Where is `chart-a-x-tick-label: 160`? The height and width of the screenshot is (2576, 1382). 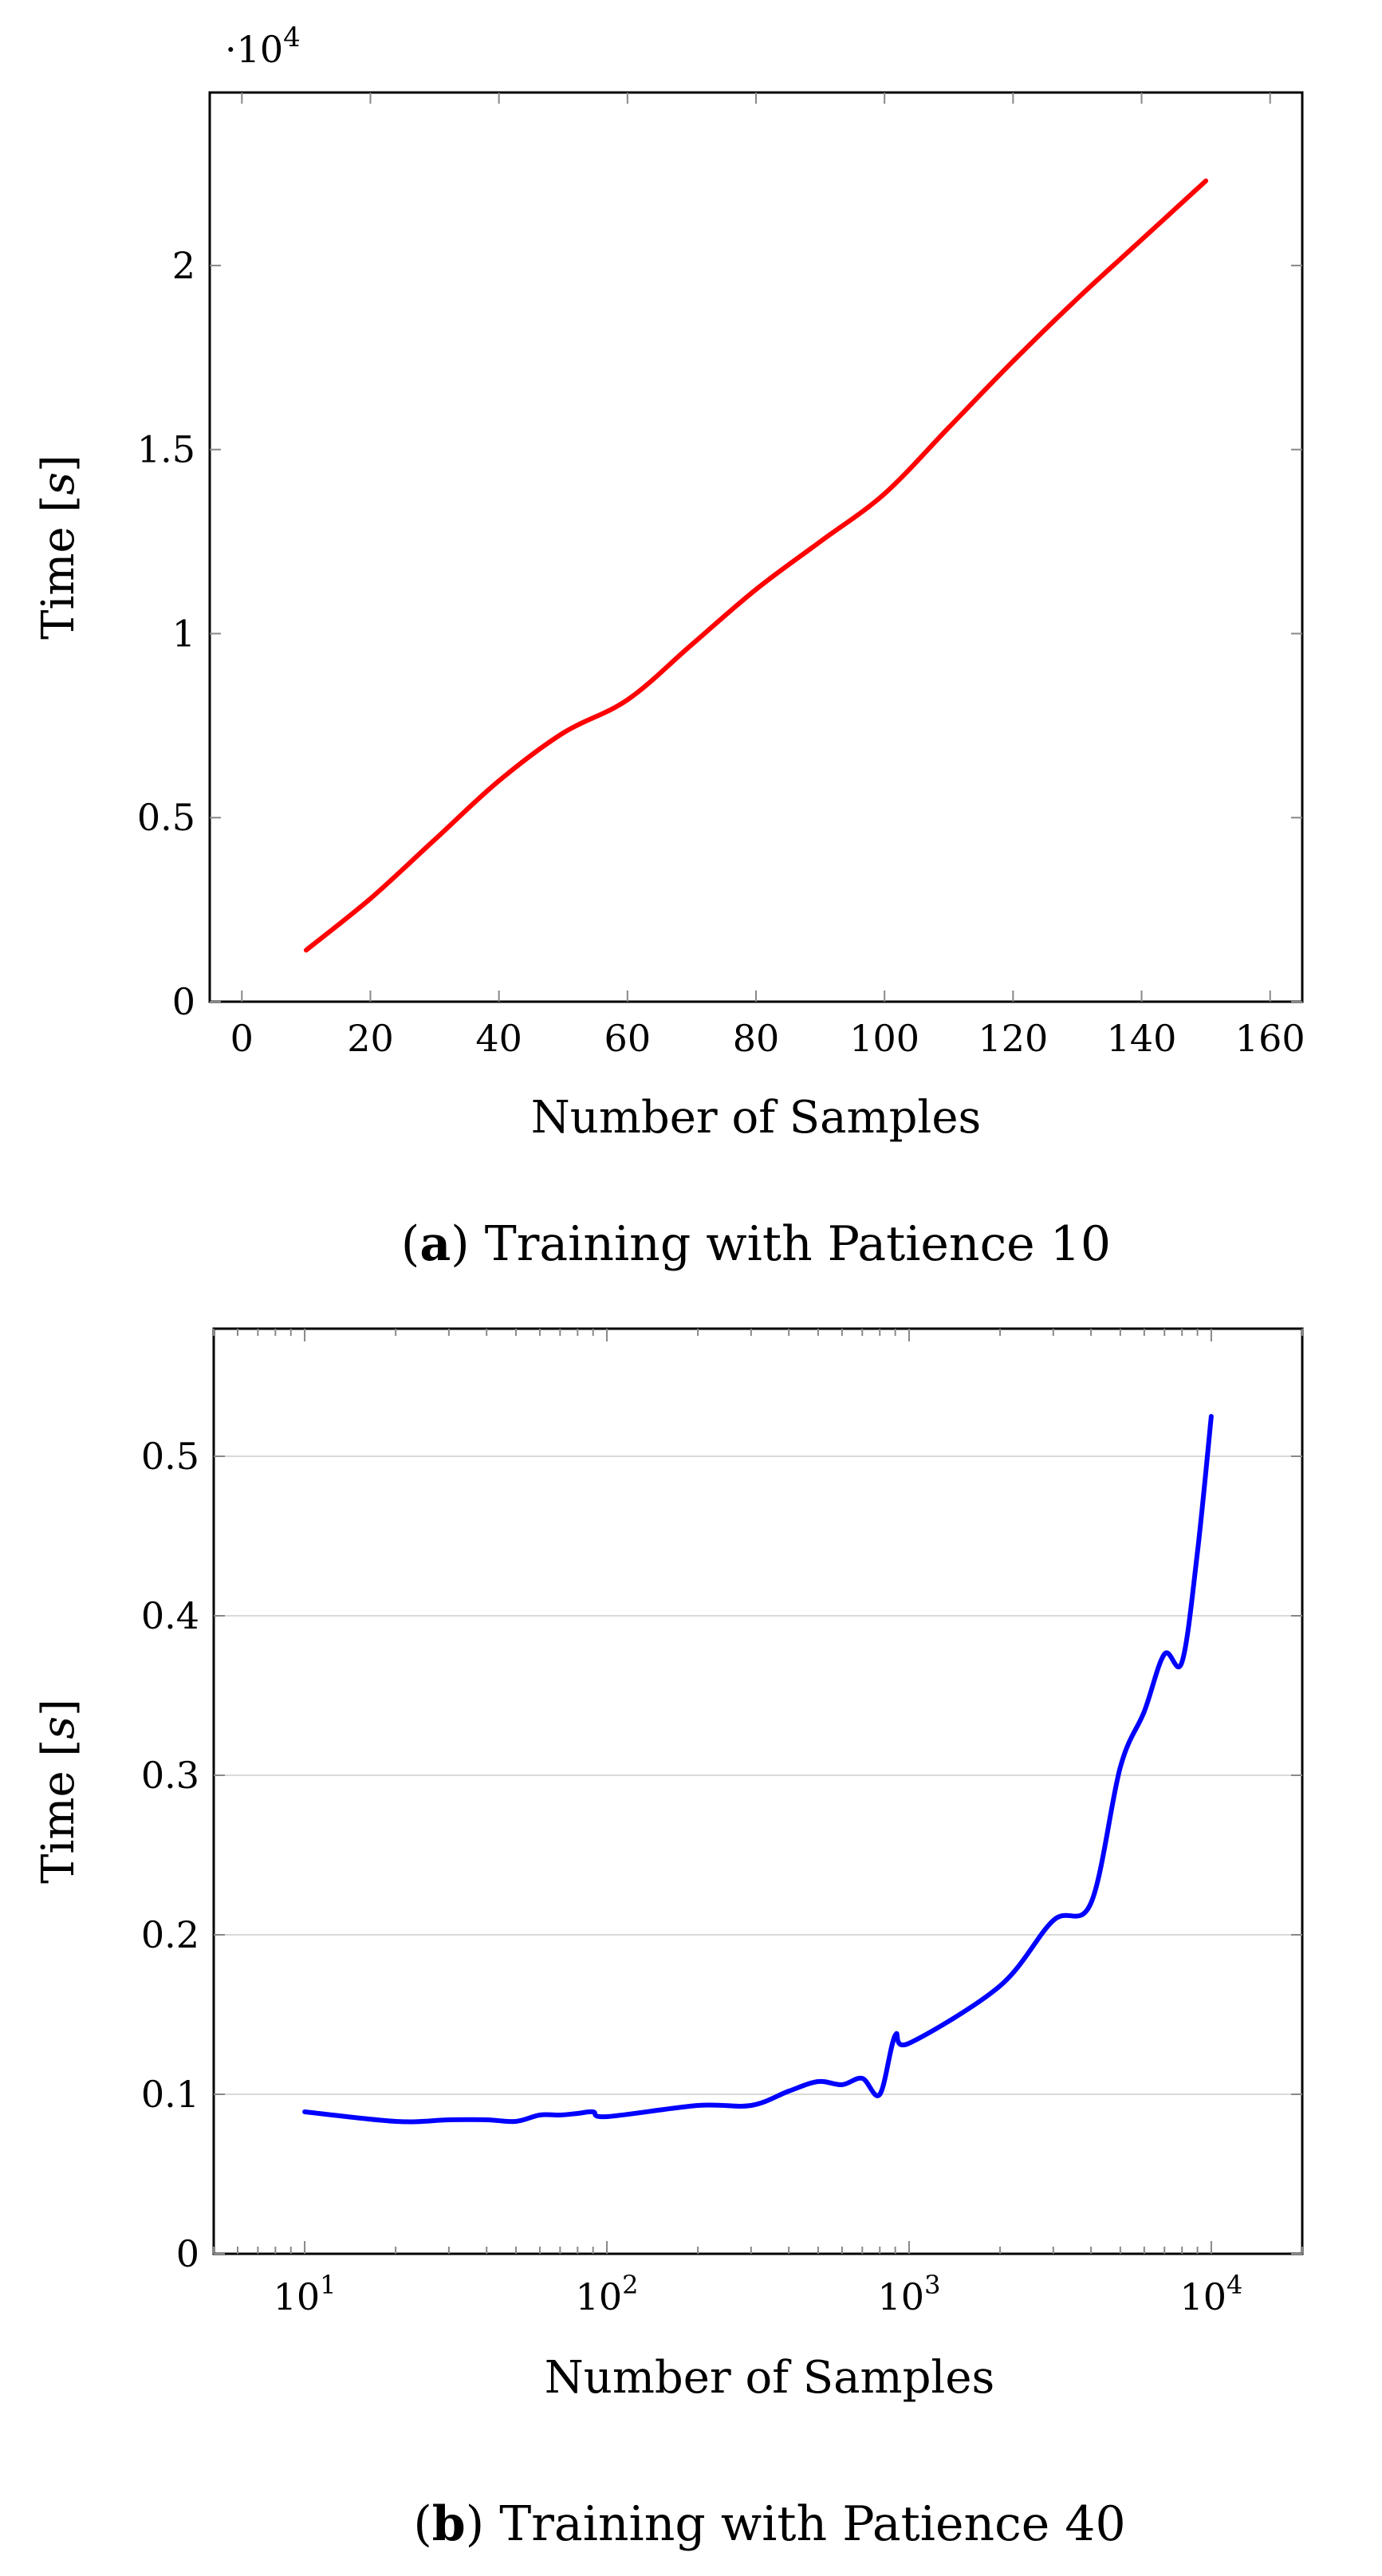
chart-a-x-tick-label: 160 is located at coordinates (1270, 1038).